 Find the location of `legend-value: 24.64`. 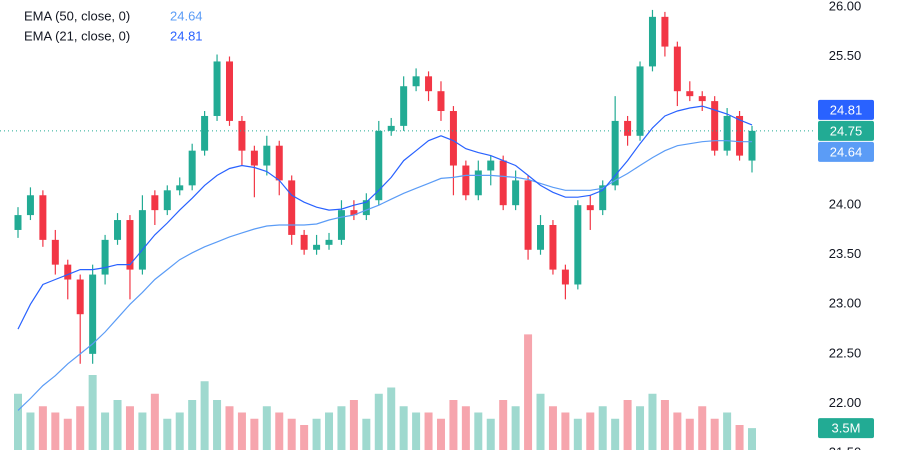

legend-value: 24.64 is located at coordinates (186, 15).